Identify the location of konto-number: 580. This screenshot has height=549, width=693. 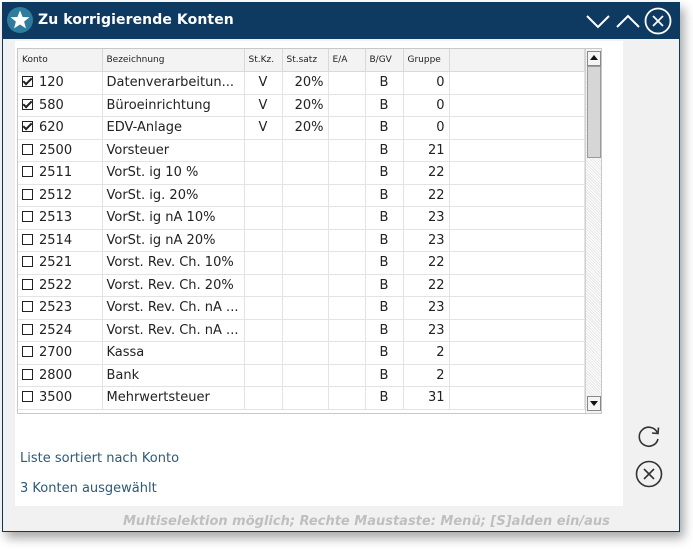
(51, 105).